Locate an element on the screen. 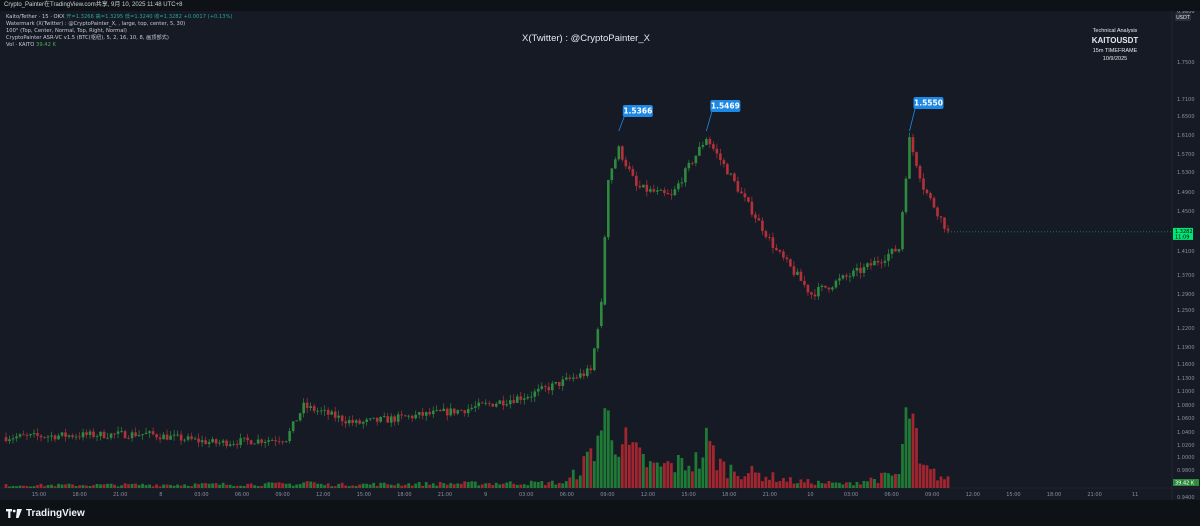 This screenshot has height=526, width=1200. price-tick-label: 1.5700 is located at coordinates (1186, 155).